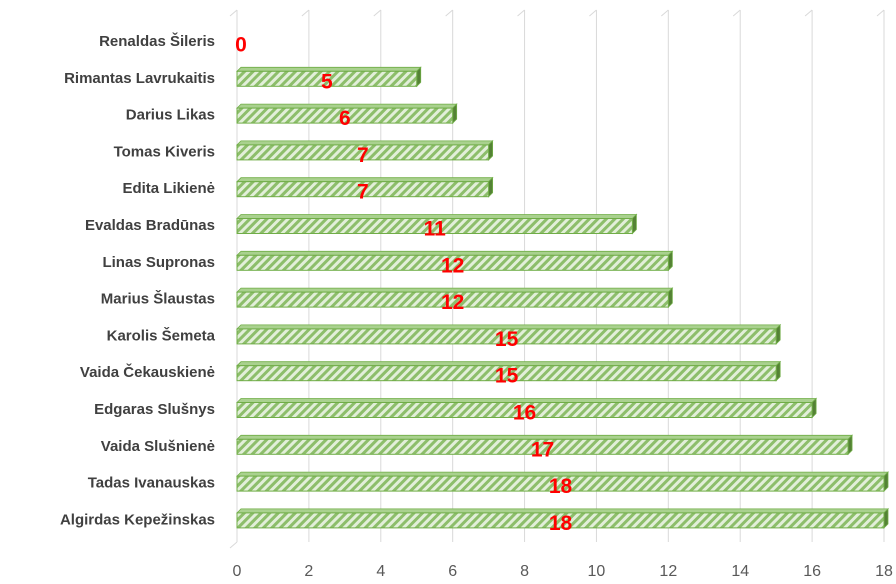  Describe the element at coordinates (542, 449) in the screenshot. I see `value-label: 17` at that location.